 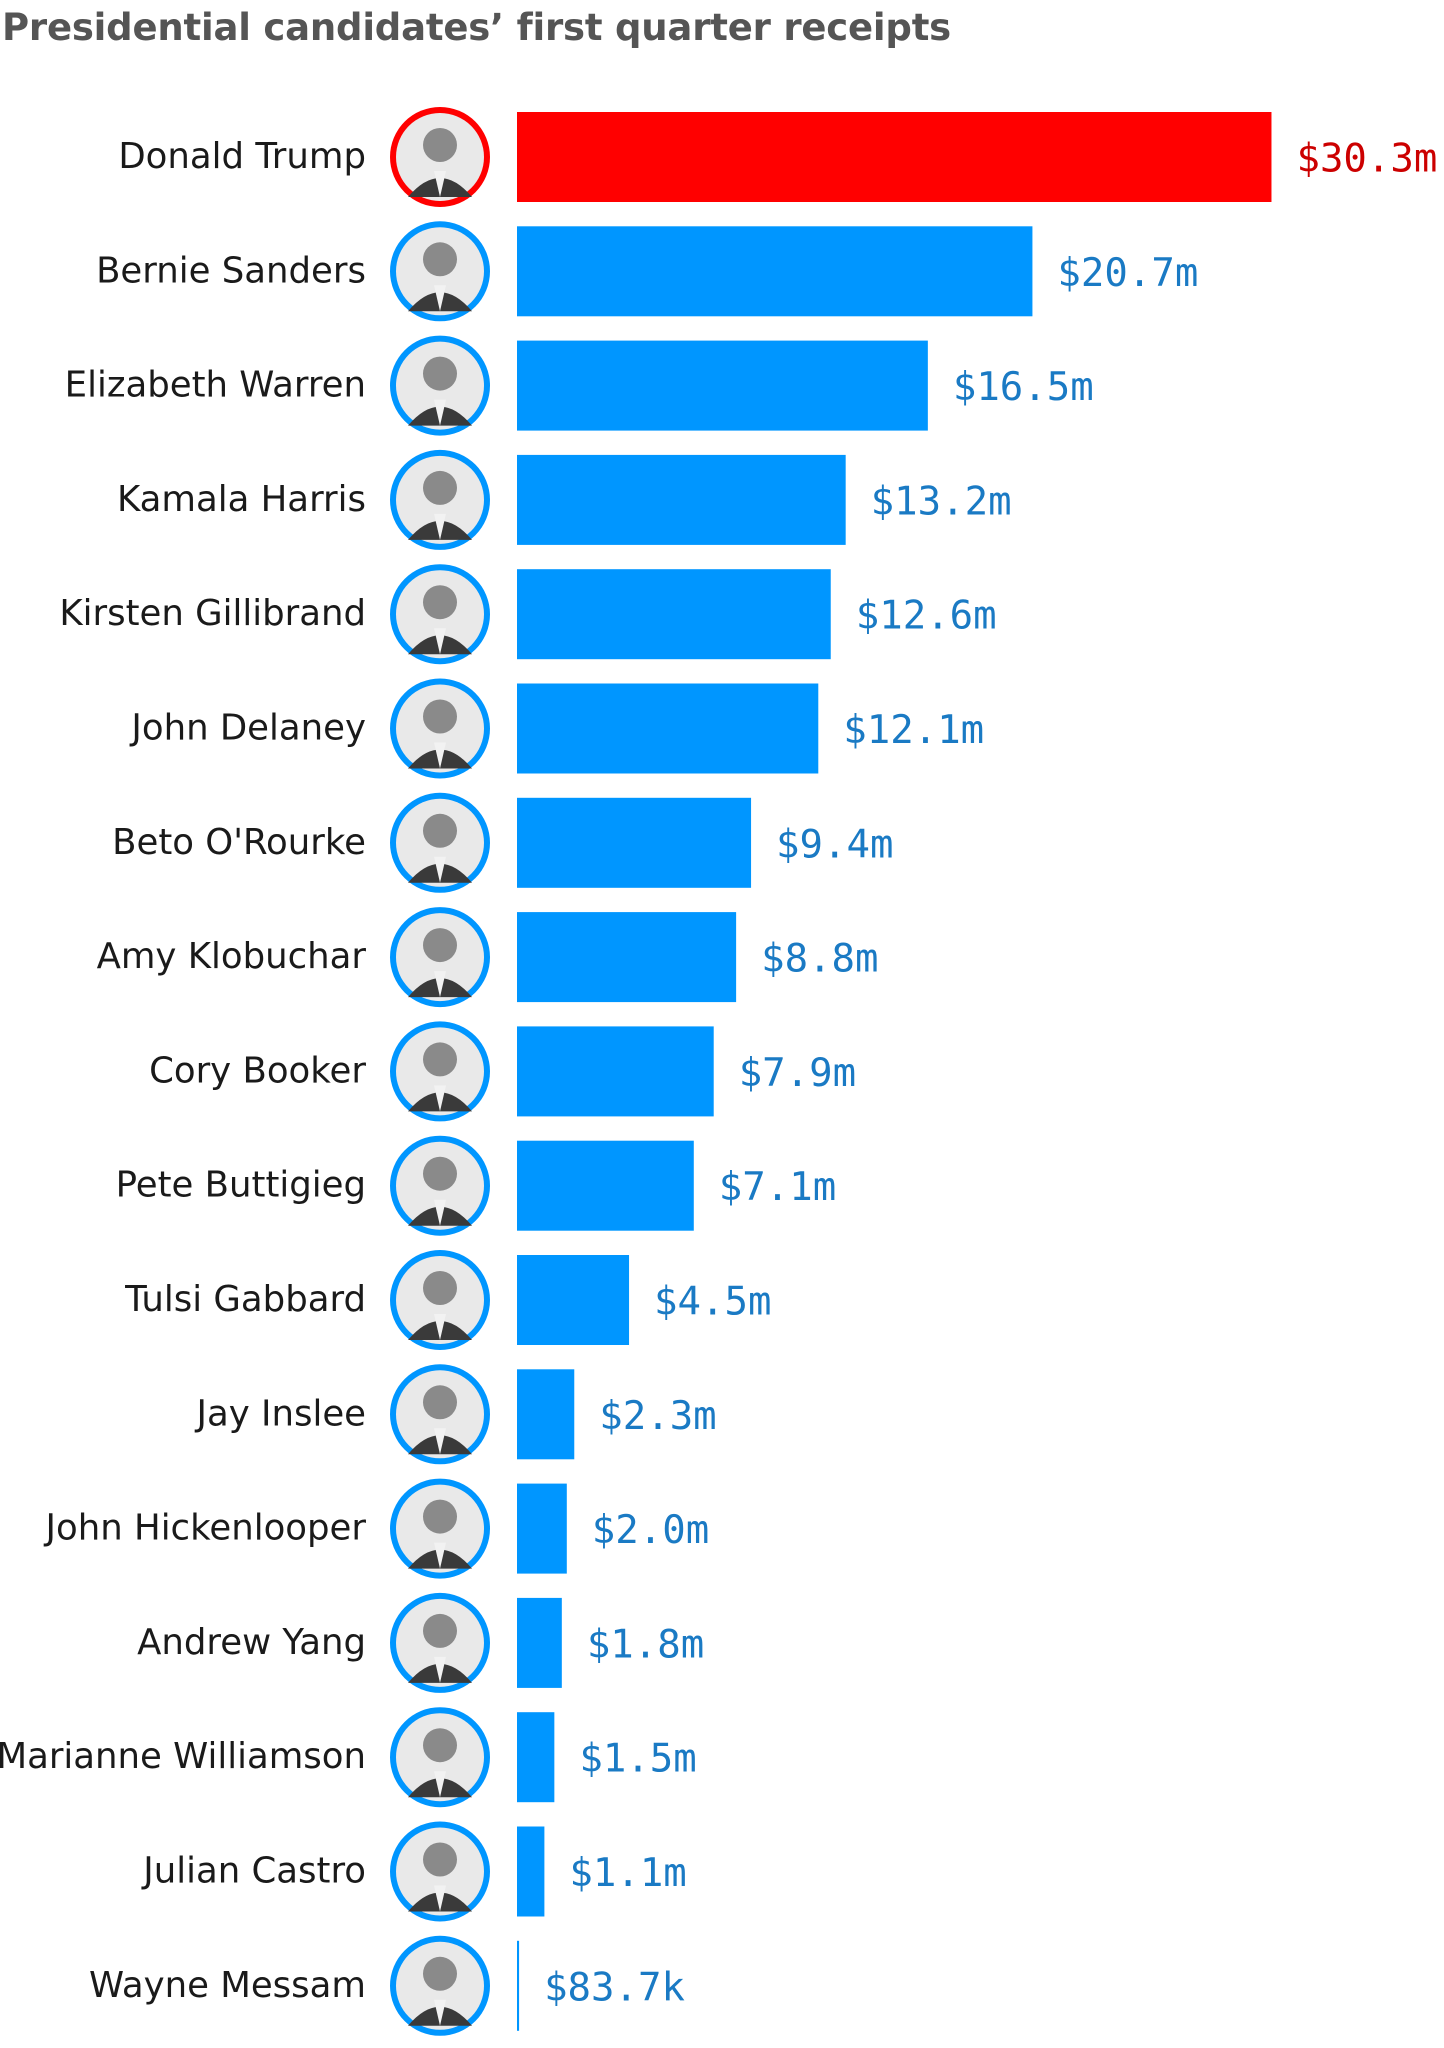 I want to click on category-label: Amy Klobuchar, so click(x=232, y=956).